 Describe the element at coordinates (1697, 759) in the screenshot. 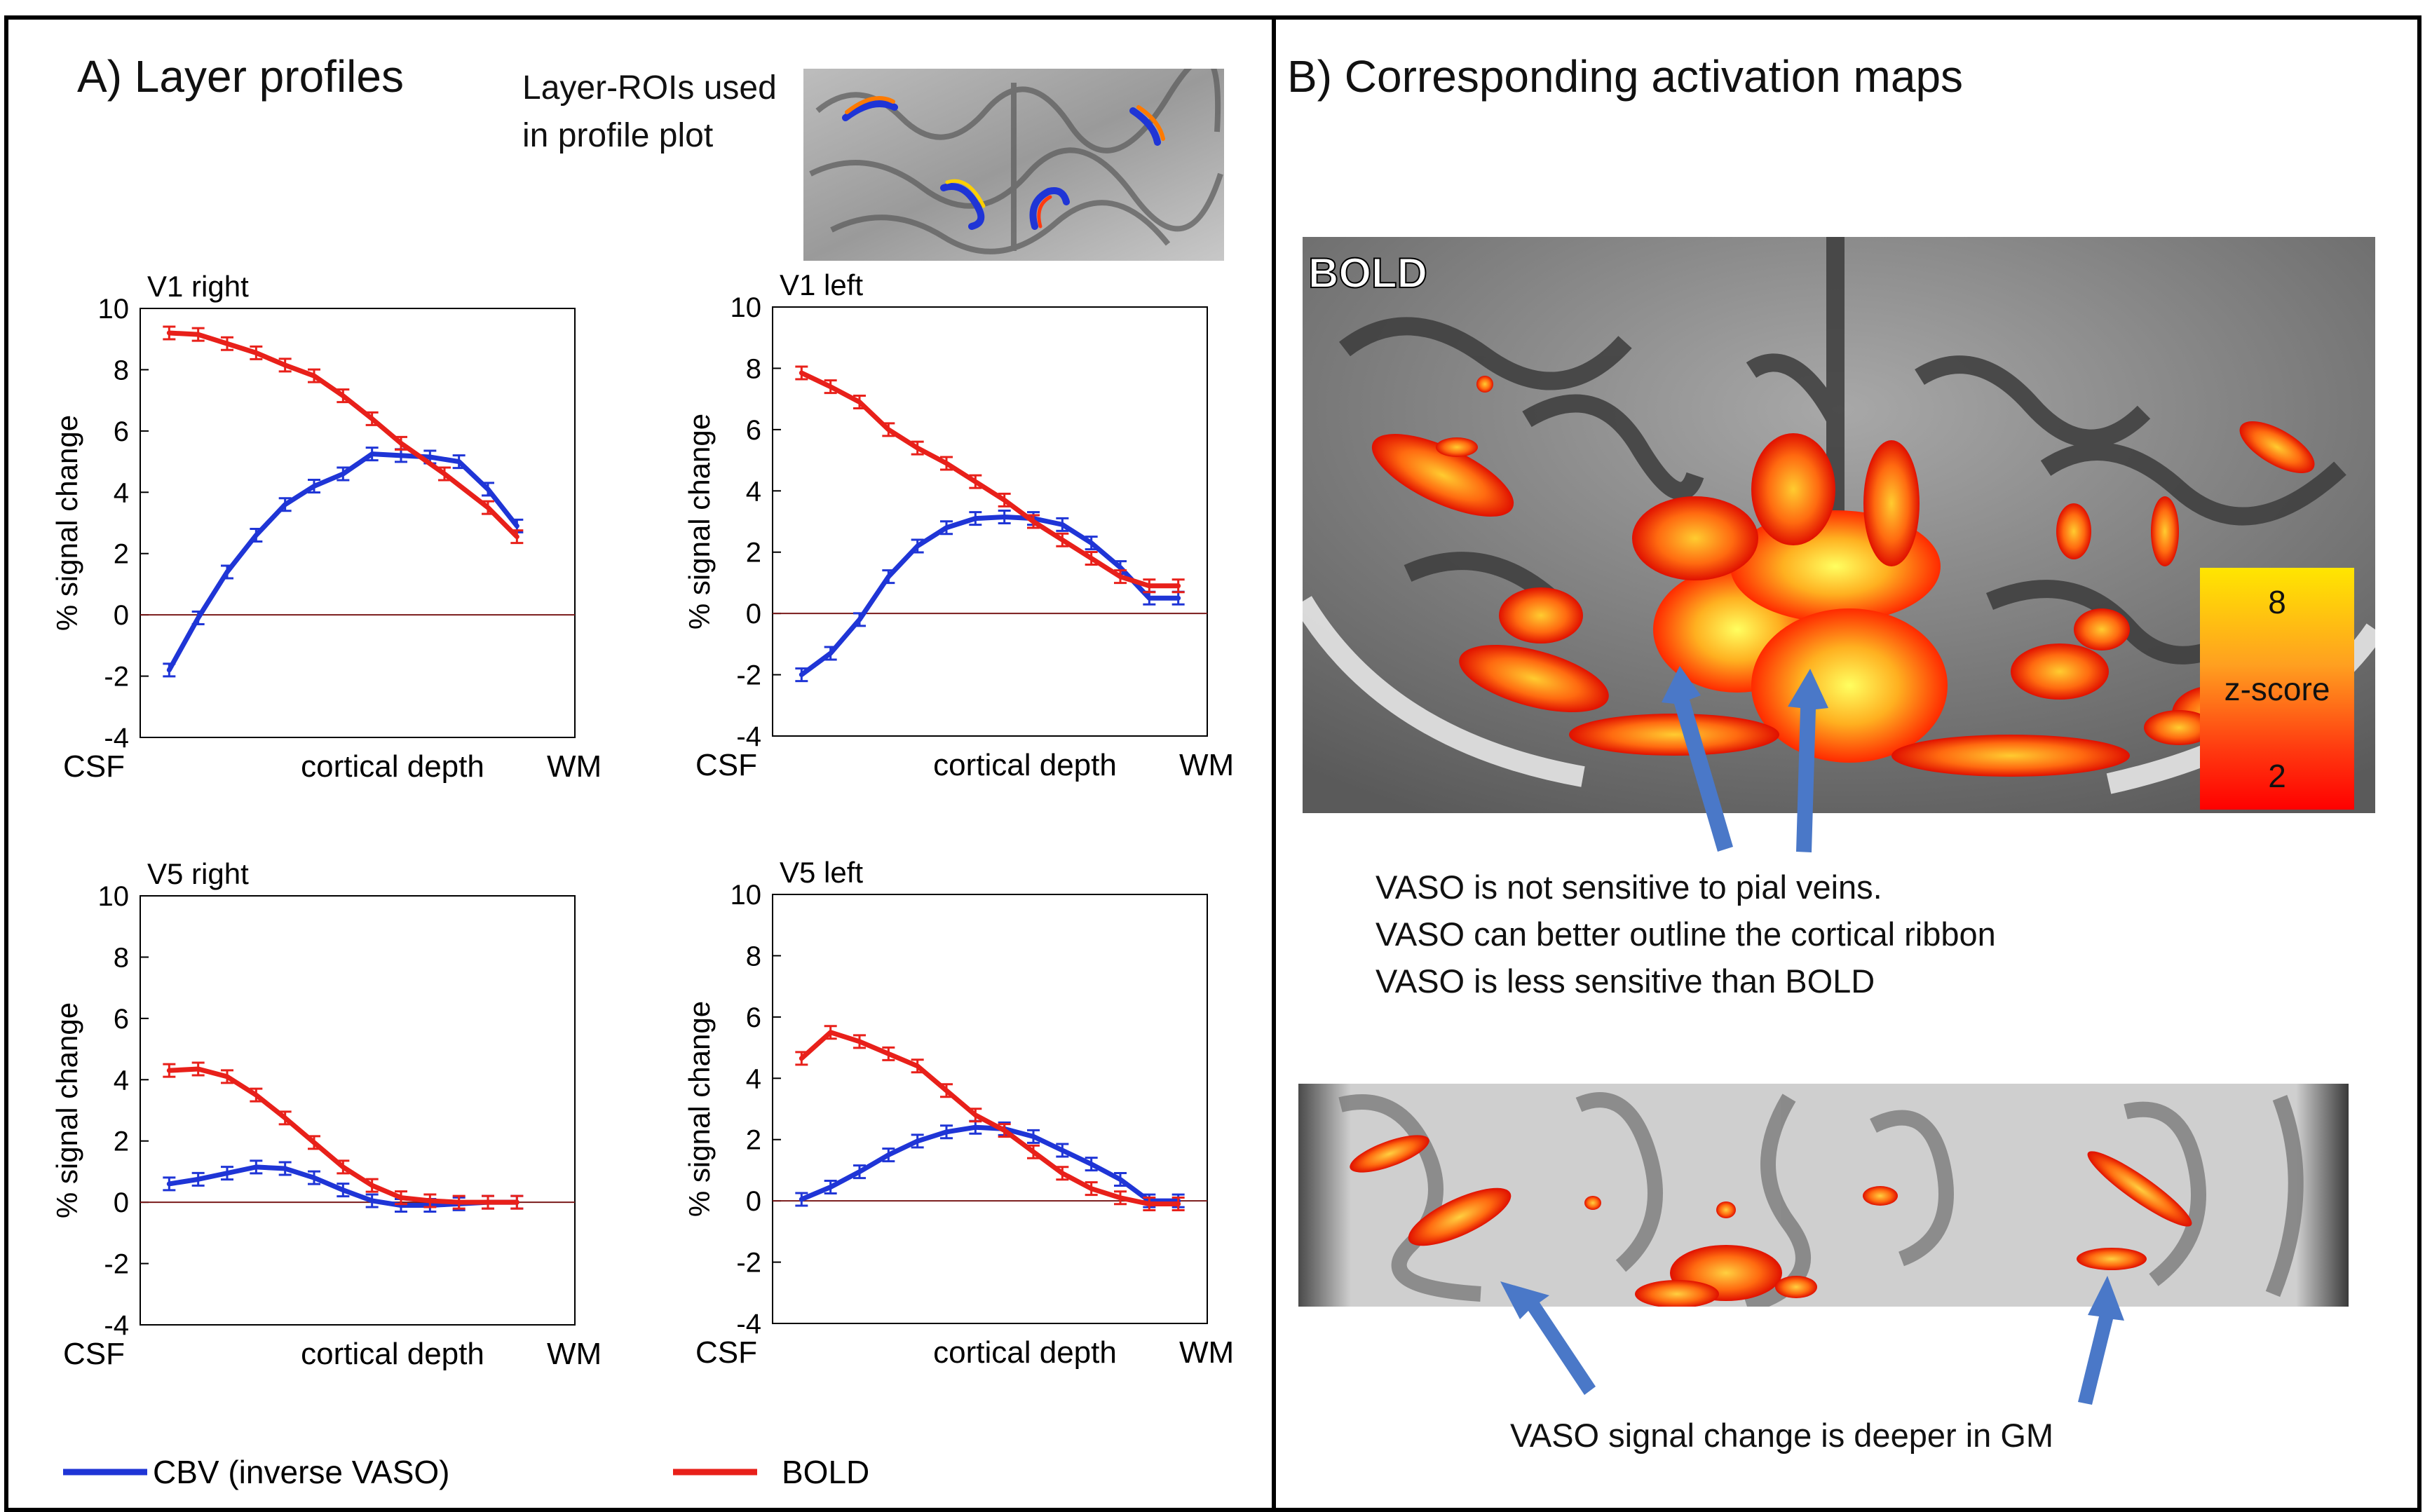

I see `arrow-top-left` at that location.